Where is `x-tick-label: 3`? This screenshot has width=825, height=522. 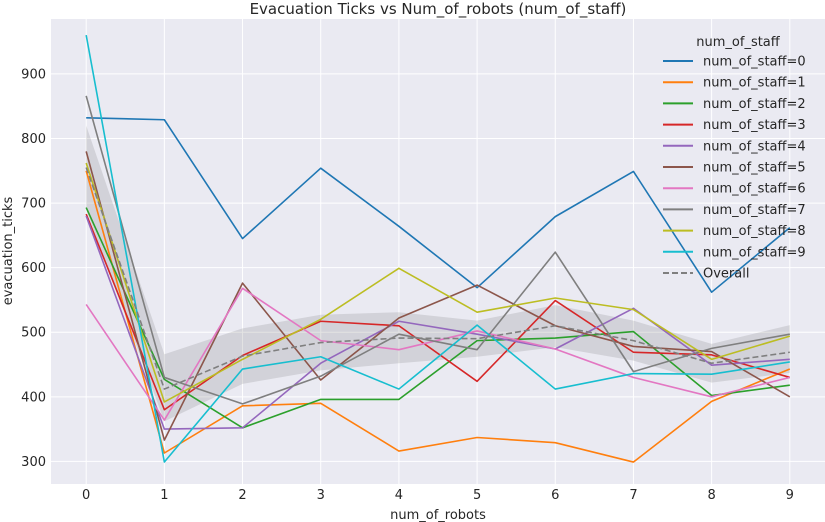 x-tick-label: 3 is located at coordinates (321, 495).